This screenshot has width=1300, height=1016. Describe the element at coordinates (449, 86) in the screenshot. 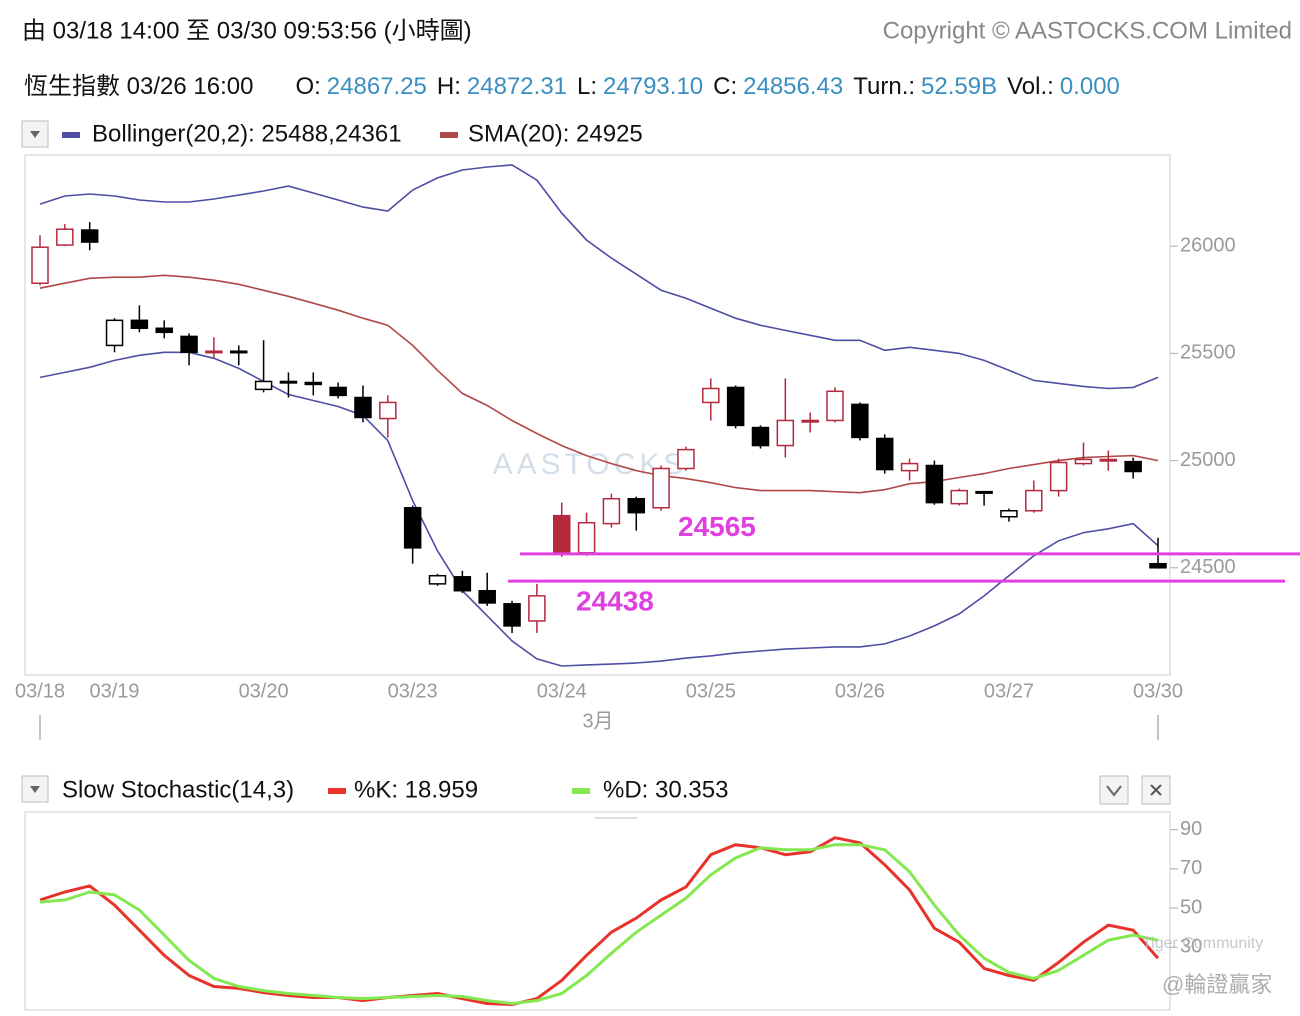

I see `quote-label: H:` at that location.